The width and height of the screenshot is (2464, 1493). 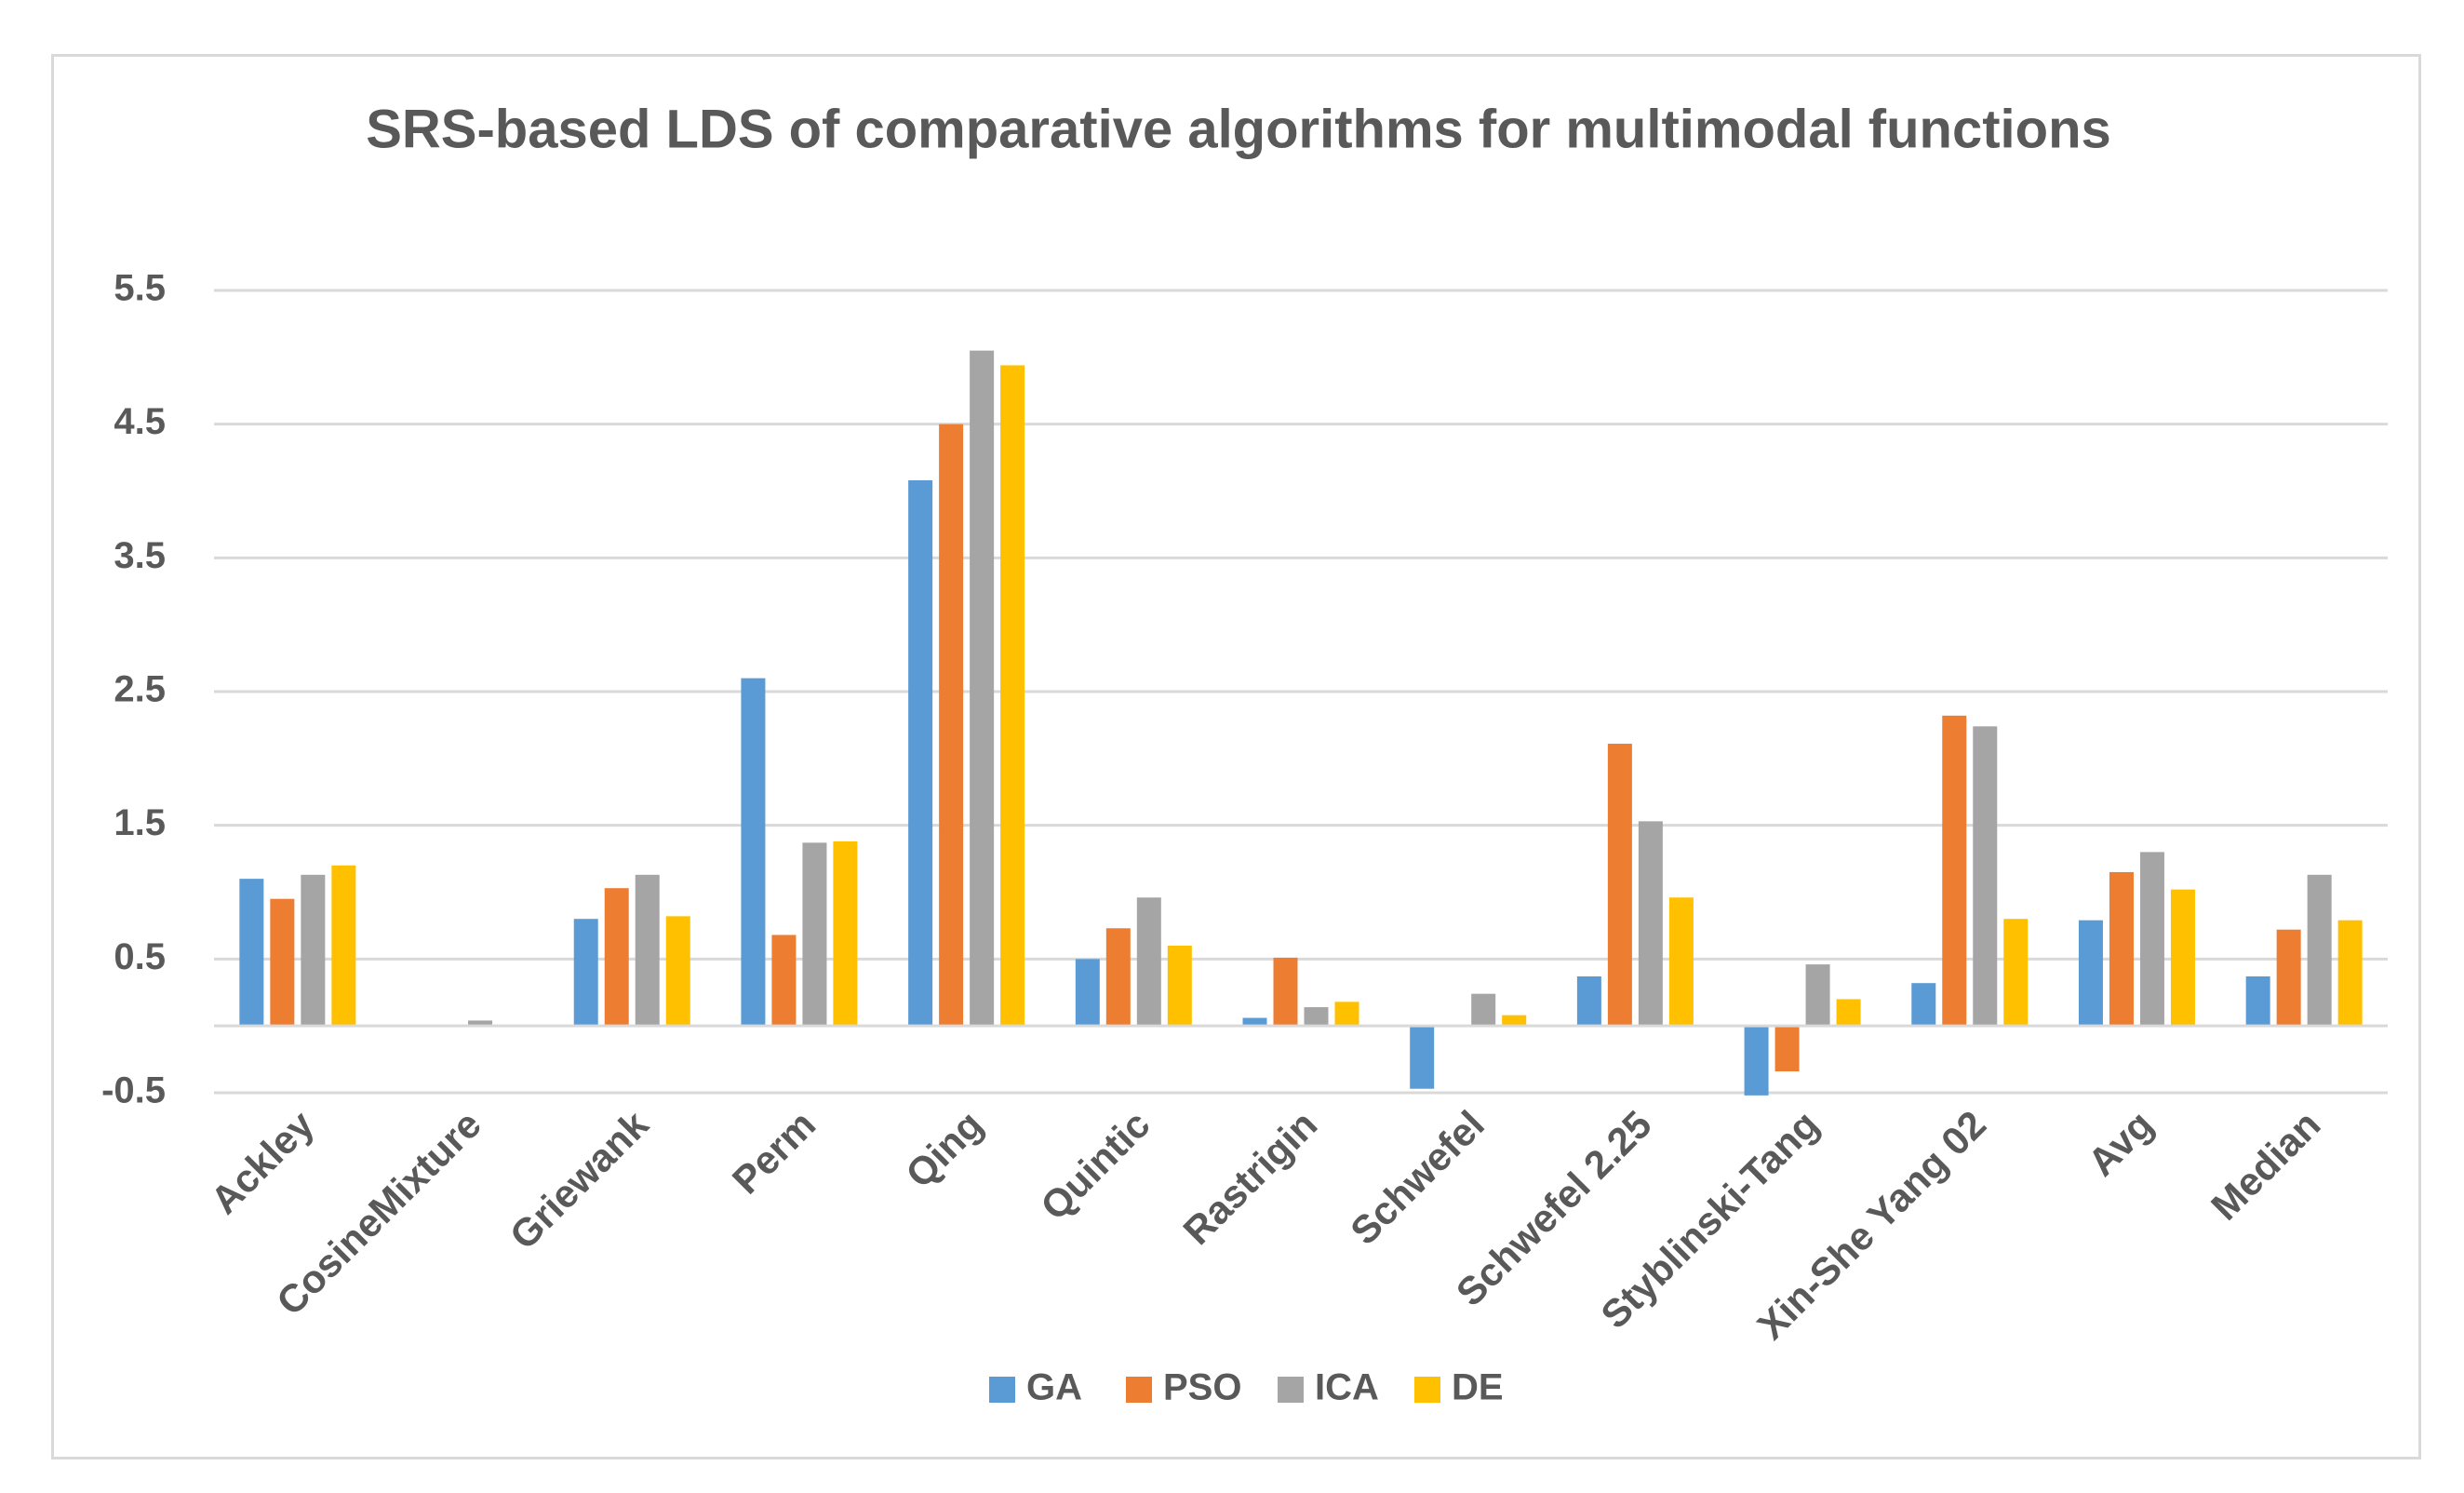 What do you see at coordinates (784, 981) in the screenshot?
I see `bar-pso-perm` at bounding box center [784, 981].